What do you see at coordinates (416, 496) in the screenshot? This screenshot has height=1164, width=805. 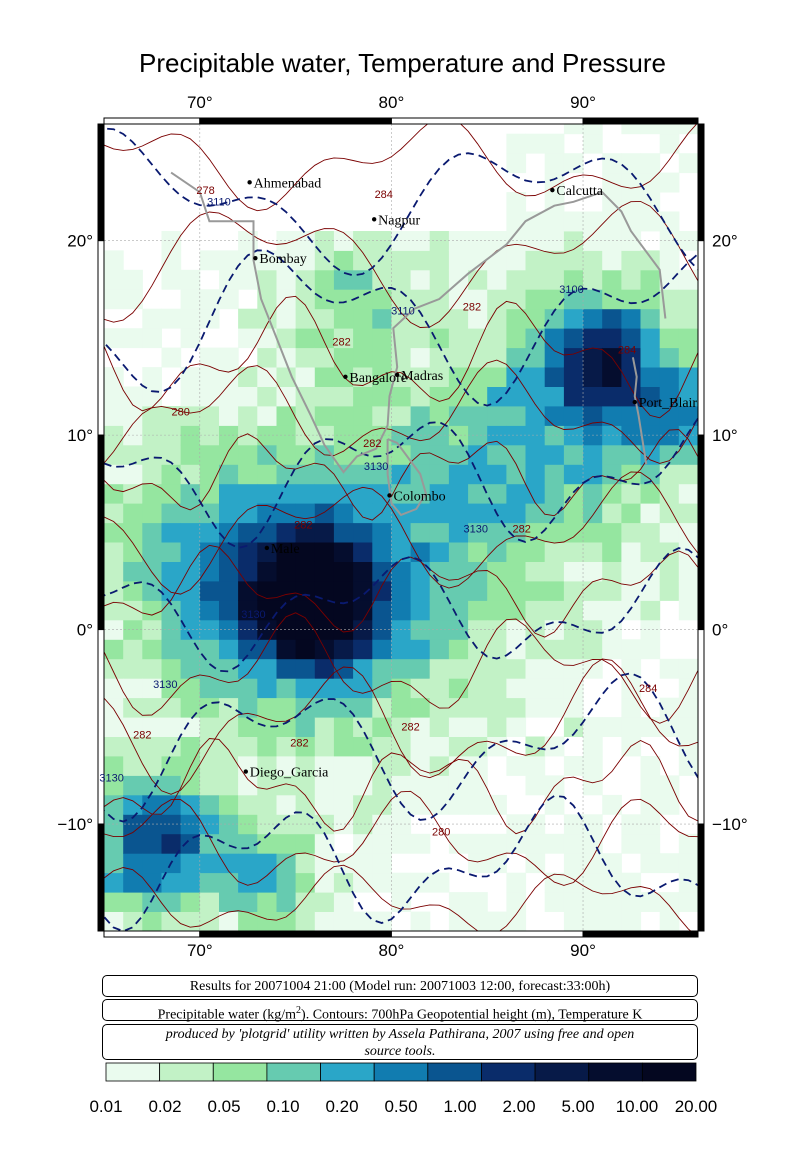 I see `city-marker: Colombo` at bounding box center [416, 496].